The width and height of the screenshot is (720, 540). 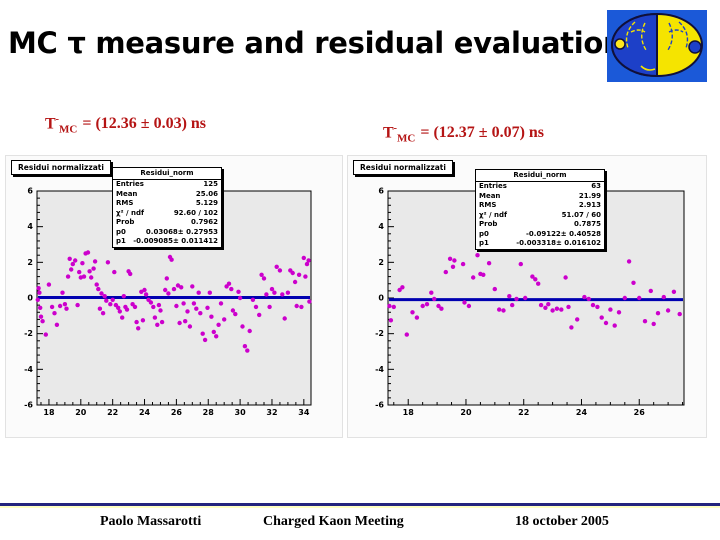 I want to click on stats-row: Prob 0.7875, so click(x=540, y=225).